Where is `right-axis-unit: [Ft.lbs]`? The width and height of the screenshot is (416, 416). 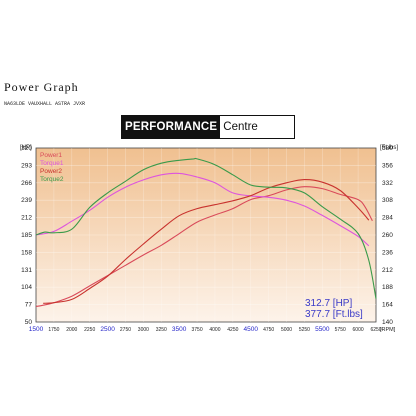 right-axis-unit: [Ft.lbs] is located at coordinates (389, 148).